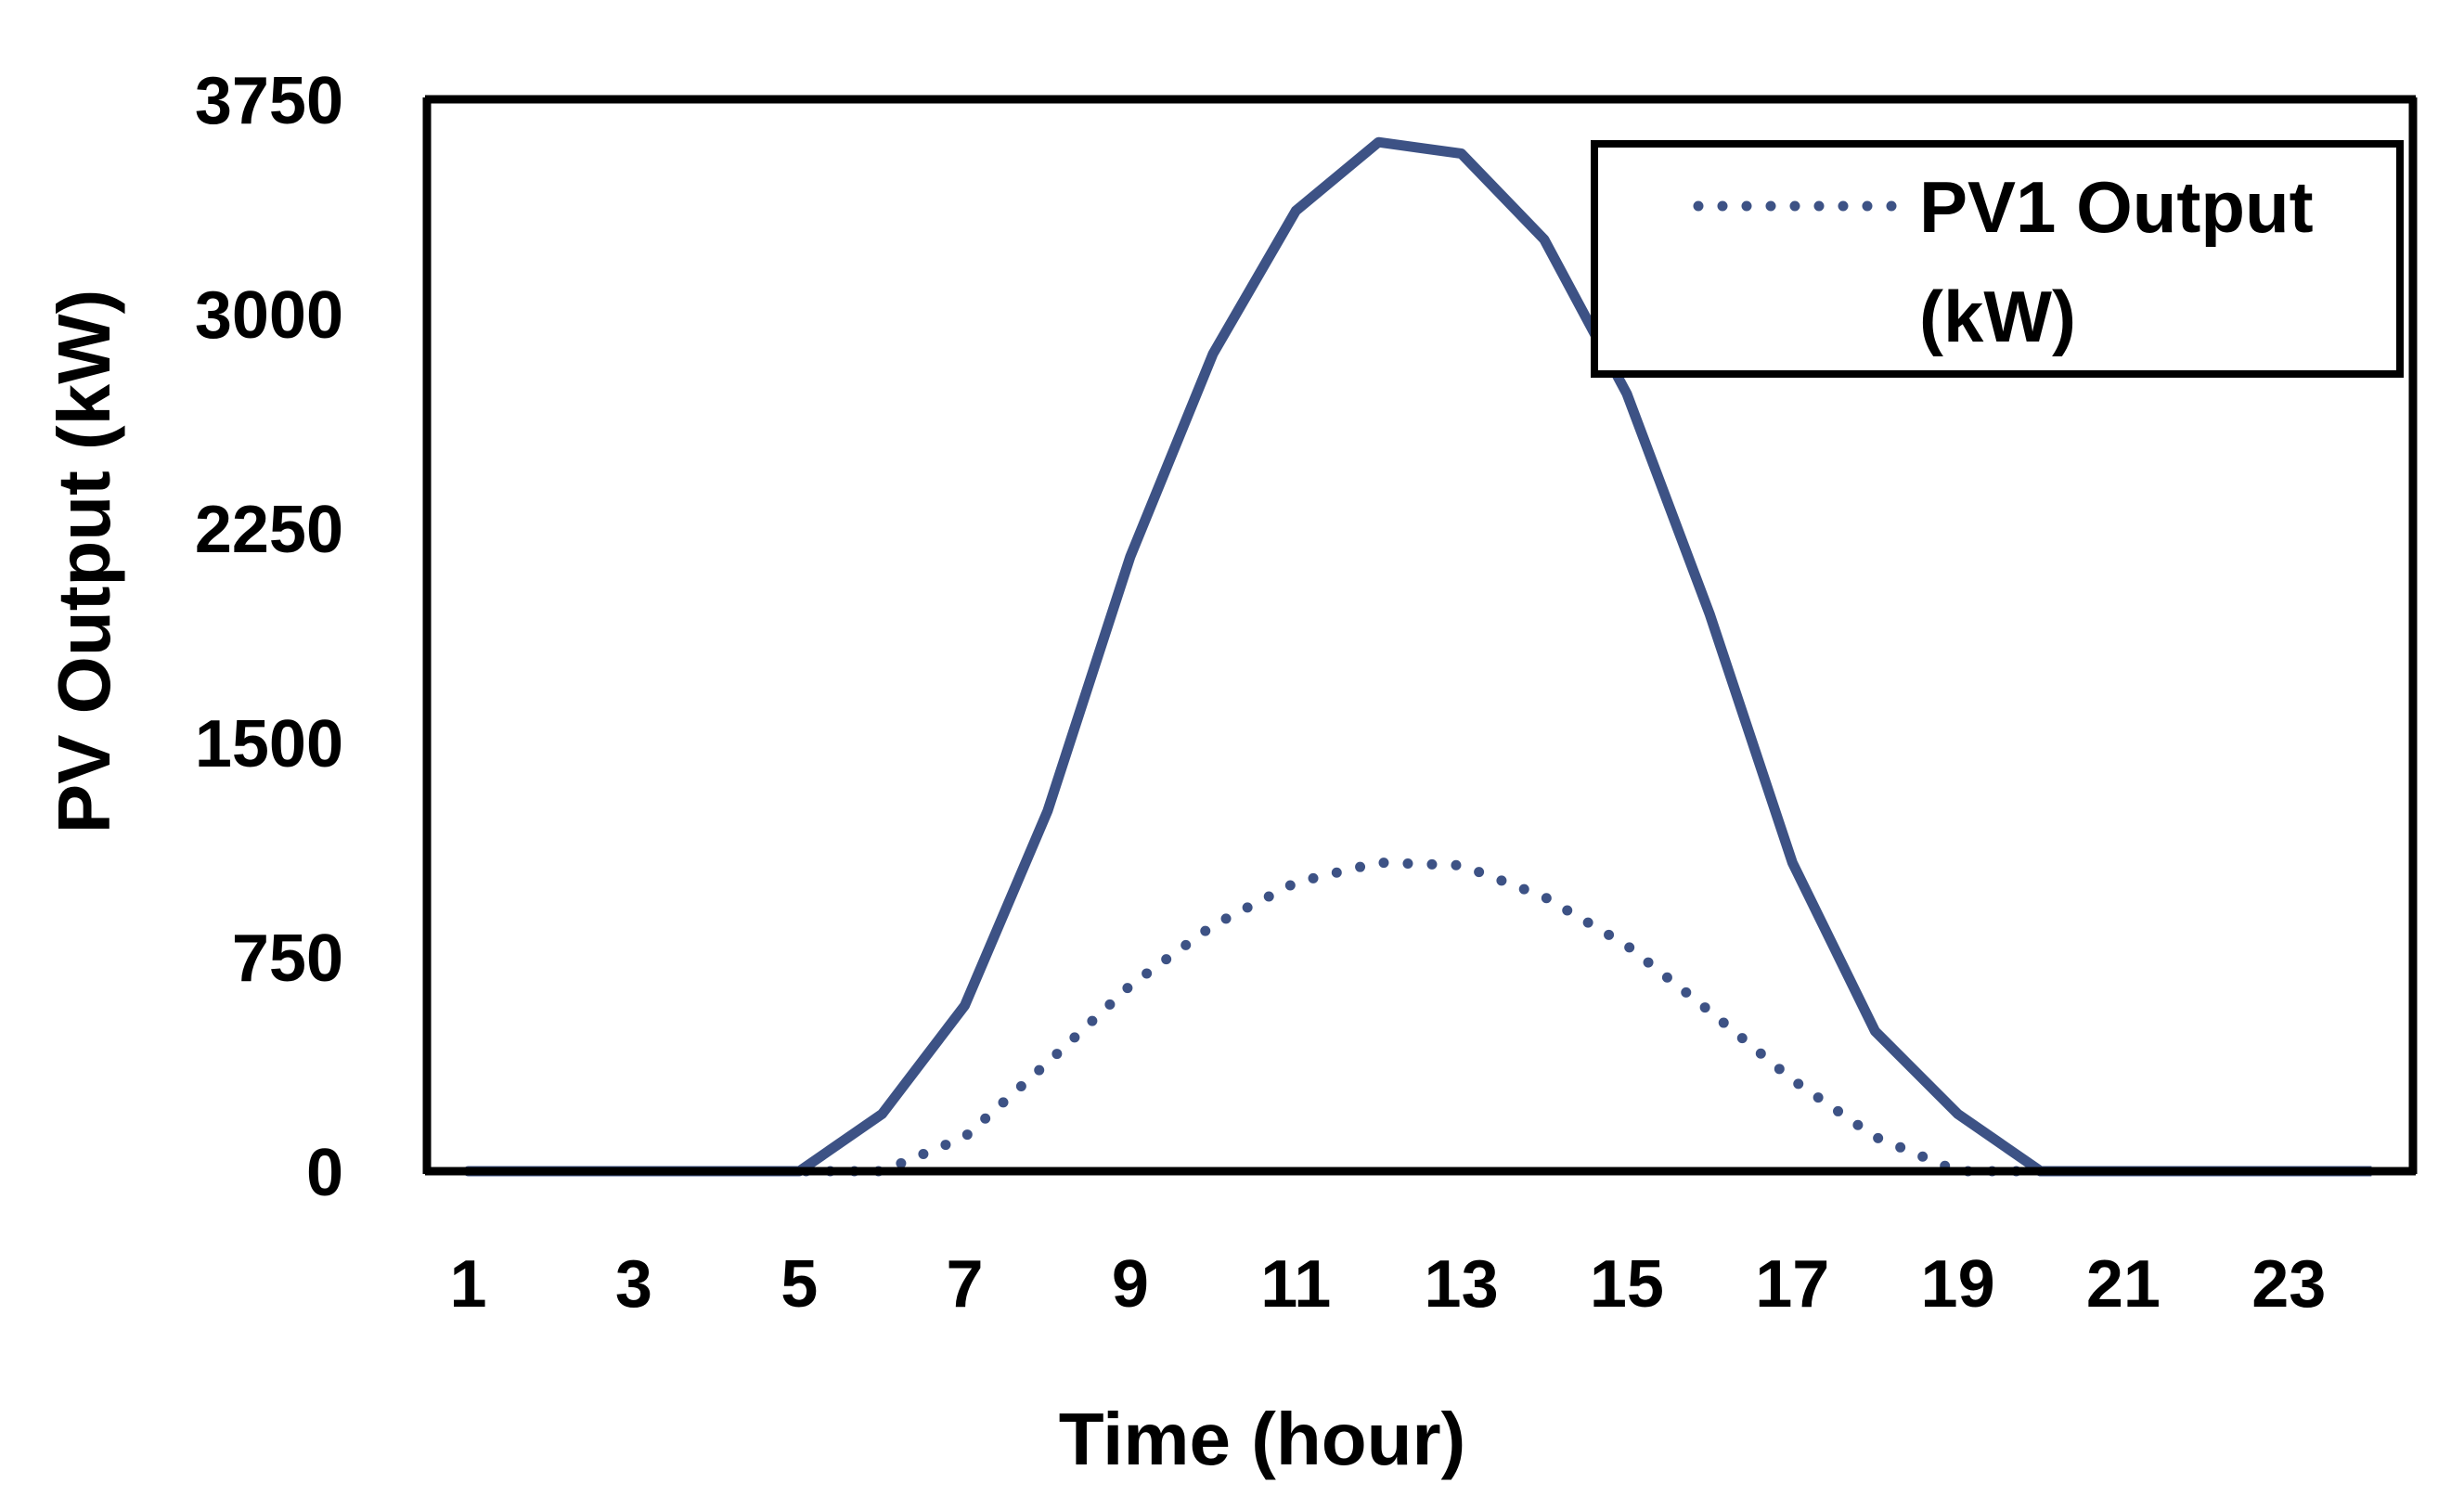 This screenshot has width=2464, height=1496. Describe the element at coordinates (1262, 1439) in the screenshot. I see `x-axis-label: Time (hour)` at that location.